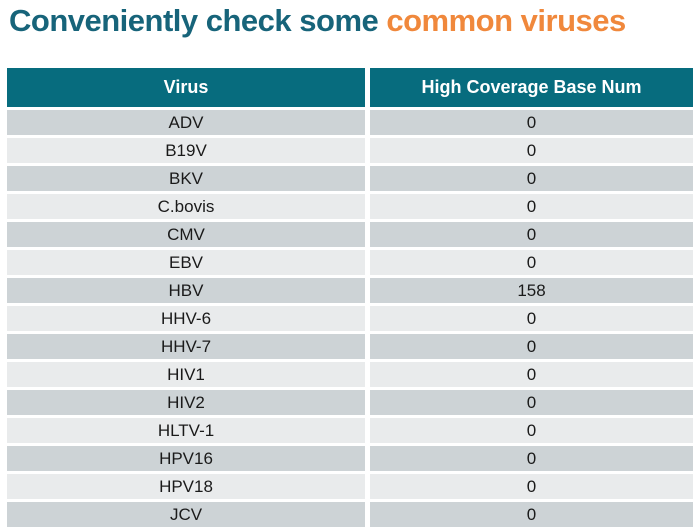 The image size is (696, 530). I want to click on virus-name-cell: ADV, so click(186, 122).